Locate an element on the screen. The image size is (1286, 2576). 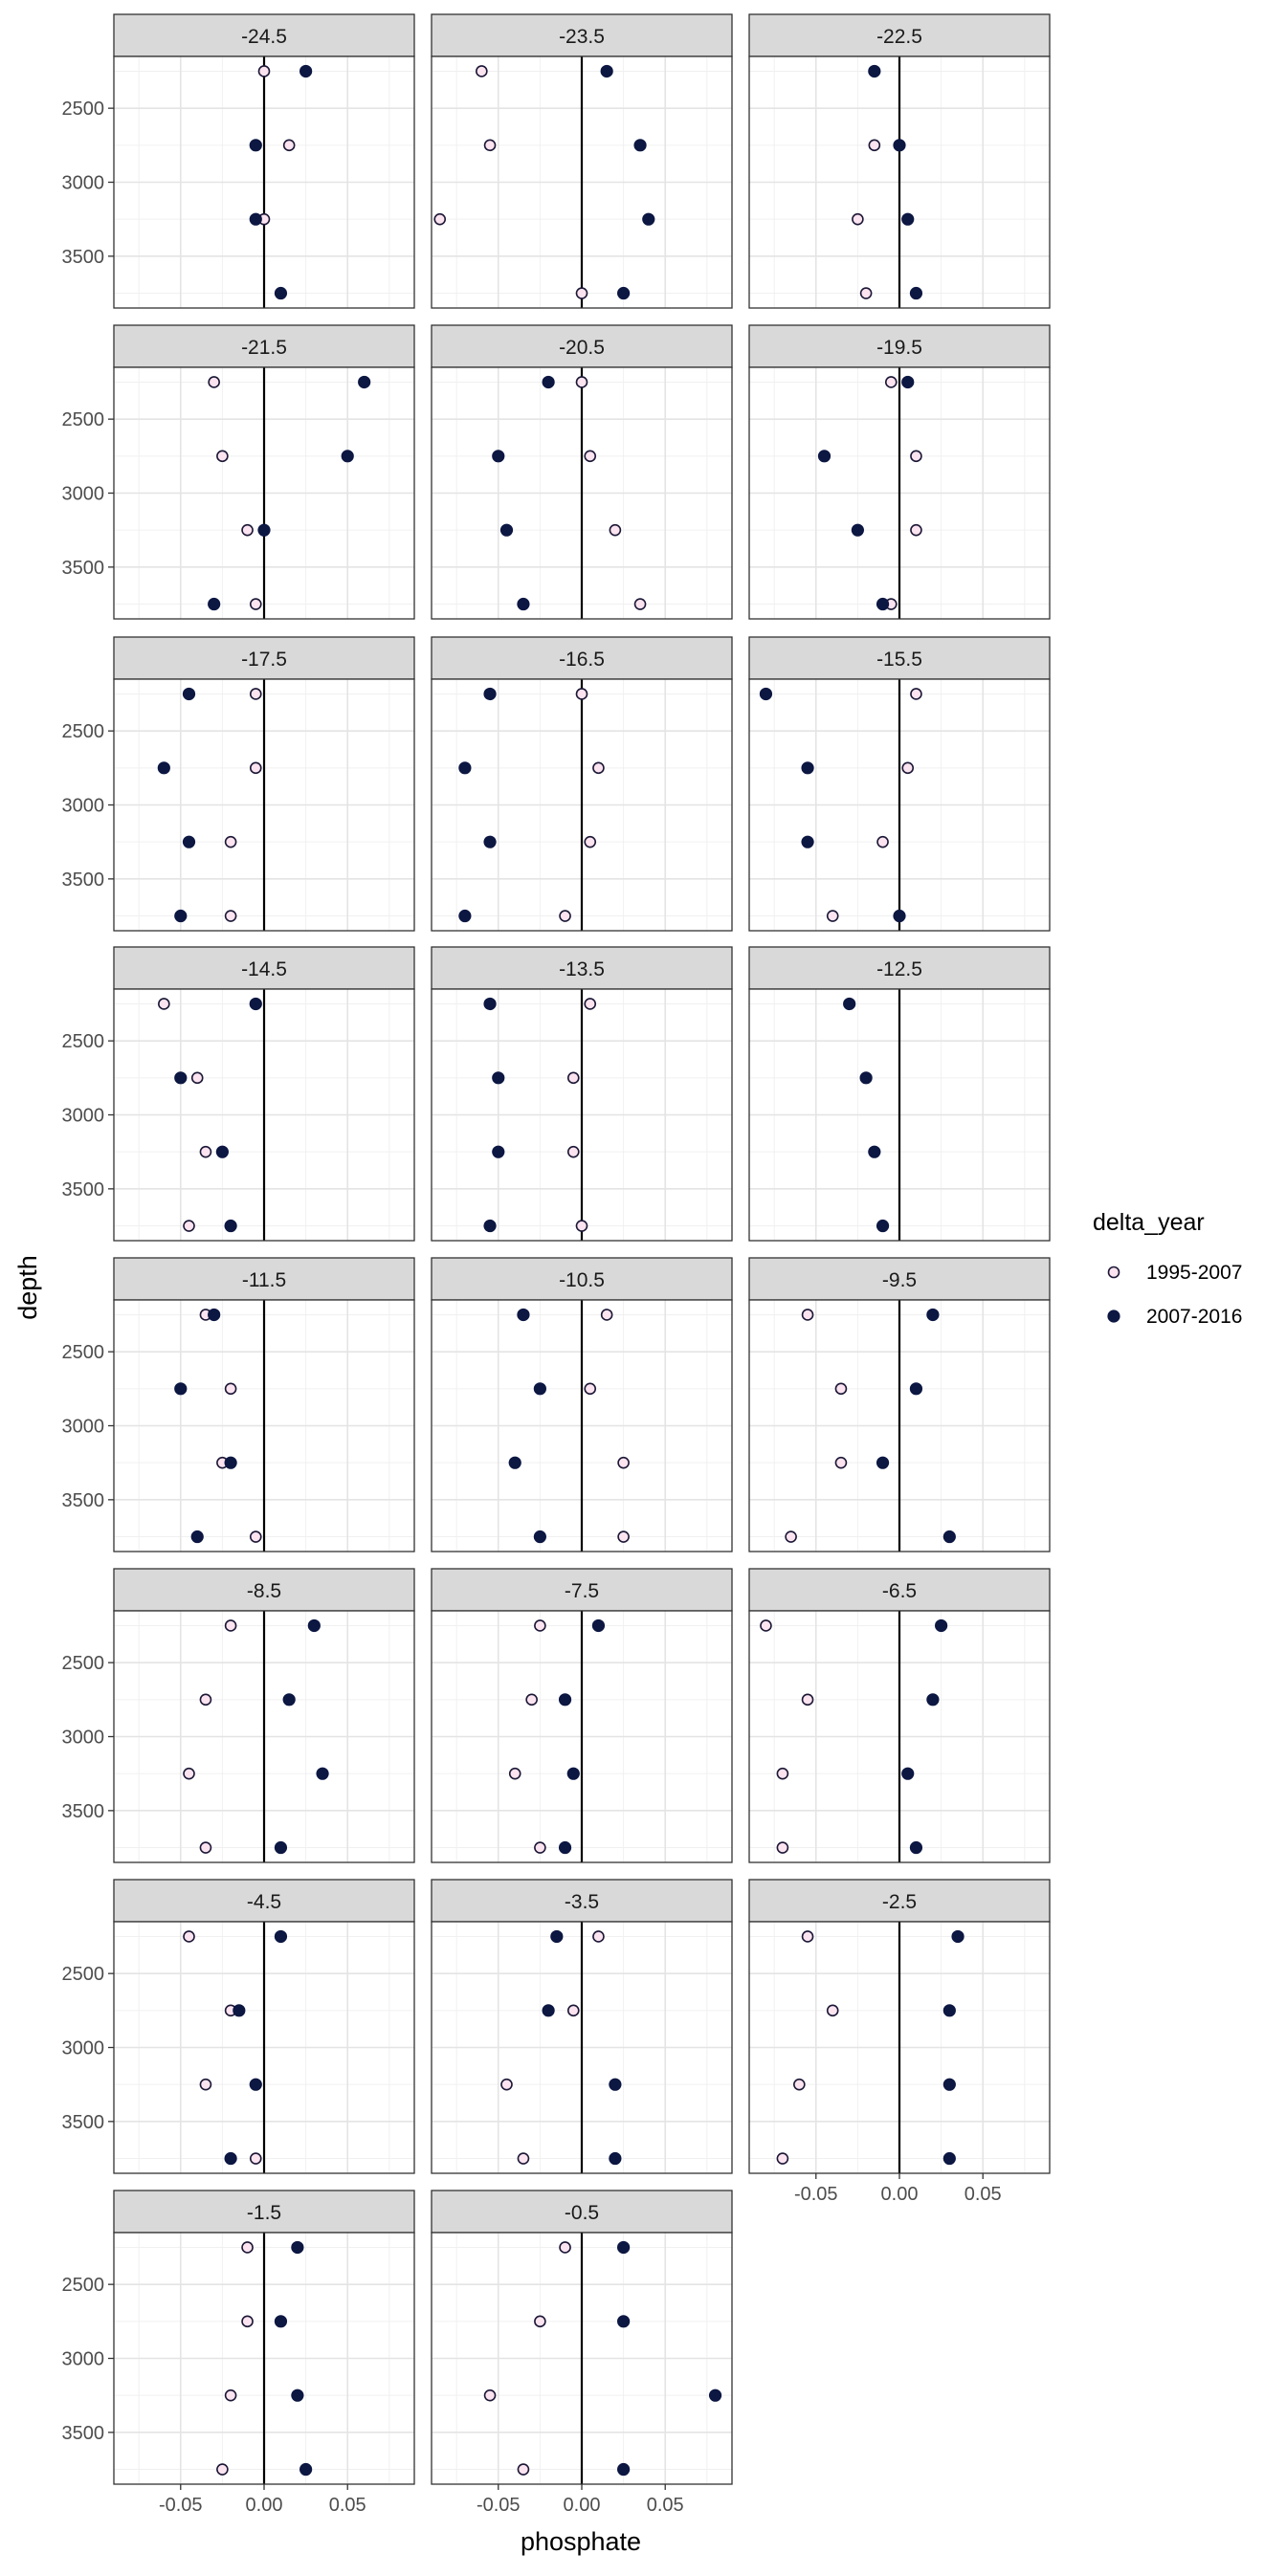
facet-title: -16.5 is located at coordinates (582, 660).